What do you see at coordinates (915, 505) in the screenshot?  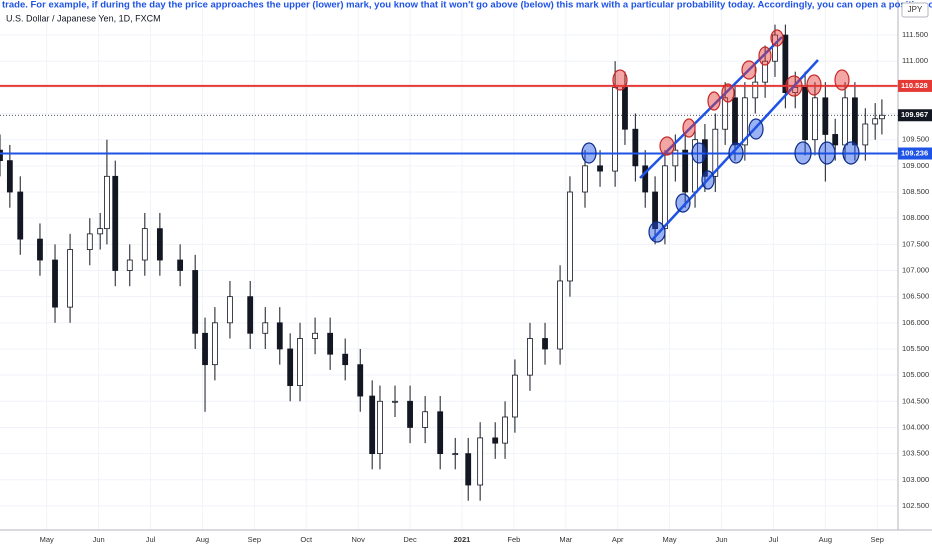 I see `y-tick-label: 102.500` at bounding box center [915, 505].